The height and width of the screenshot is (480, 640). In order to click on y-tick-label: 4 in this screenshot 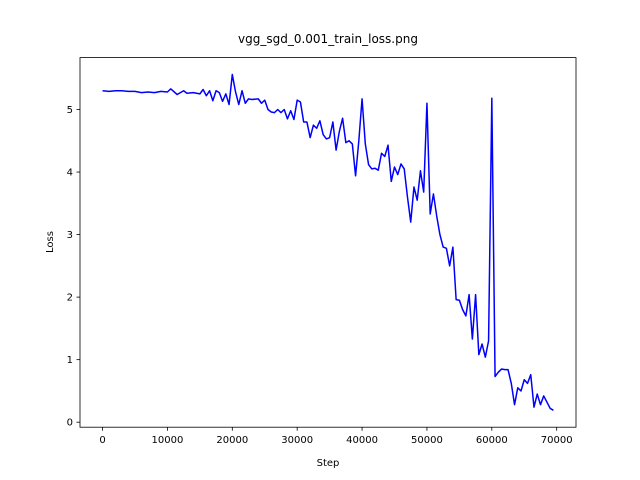, I will do `click(70, 173)`.